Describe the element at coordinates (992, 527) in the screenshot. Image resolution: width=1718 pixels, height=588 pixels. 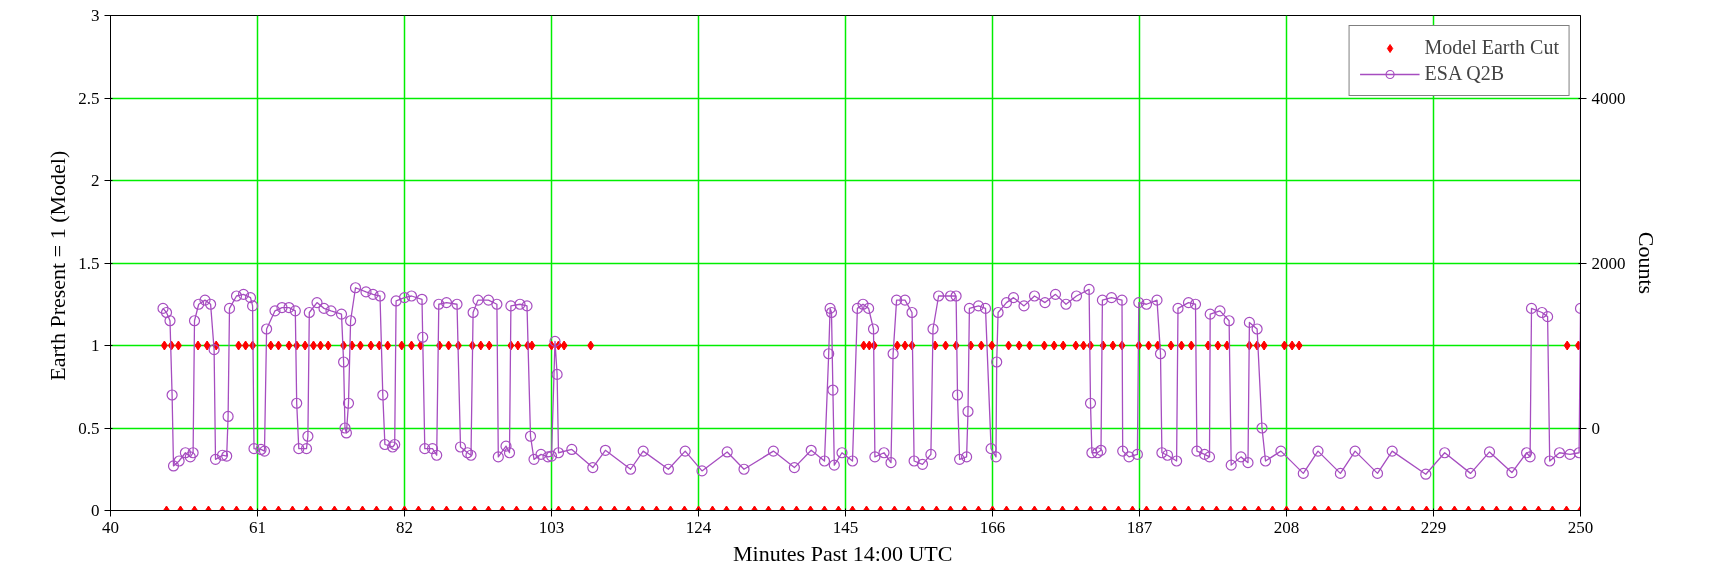
I see `x-tick-label: 166` at that location.